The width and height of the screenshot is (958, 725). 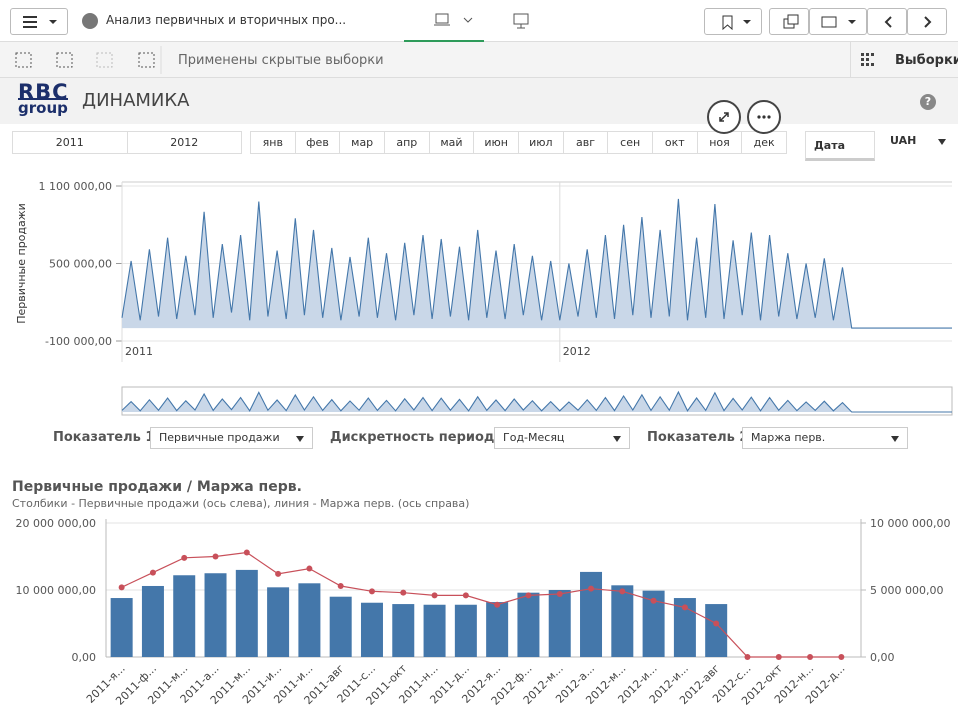 I want to click on y-tick-label: 10 000 000,00, so click(x=56, y=590).